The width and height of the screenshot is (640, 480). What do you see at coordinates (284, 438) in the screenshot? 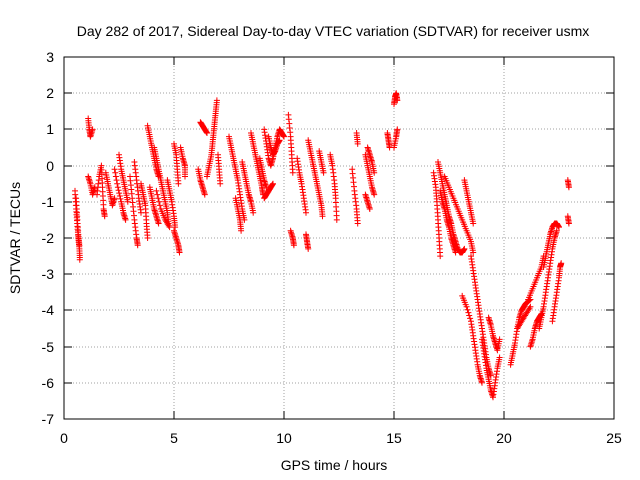
I see `xtick-label-10: 10` at bounding box center [284, 438].